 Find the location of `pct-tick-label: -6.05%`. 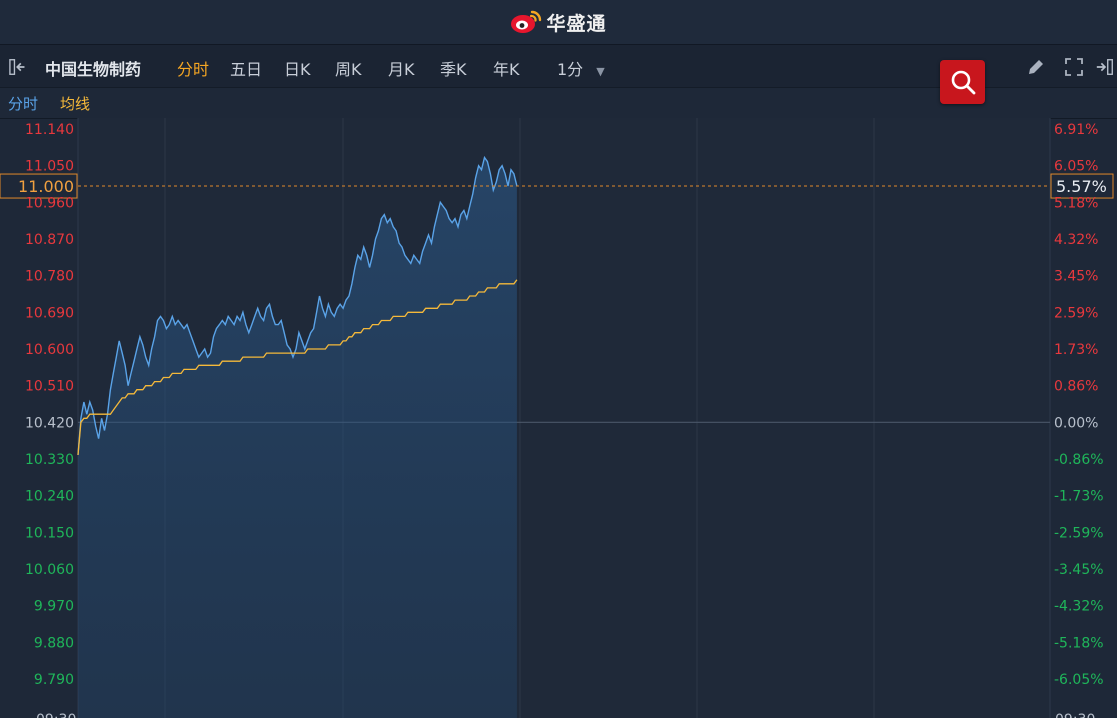

pct-tick-label: -6.05% is located at coordinates (1079, 680).